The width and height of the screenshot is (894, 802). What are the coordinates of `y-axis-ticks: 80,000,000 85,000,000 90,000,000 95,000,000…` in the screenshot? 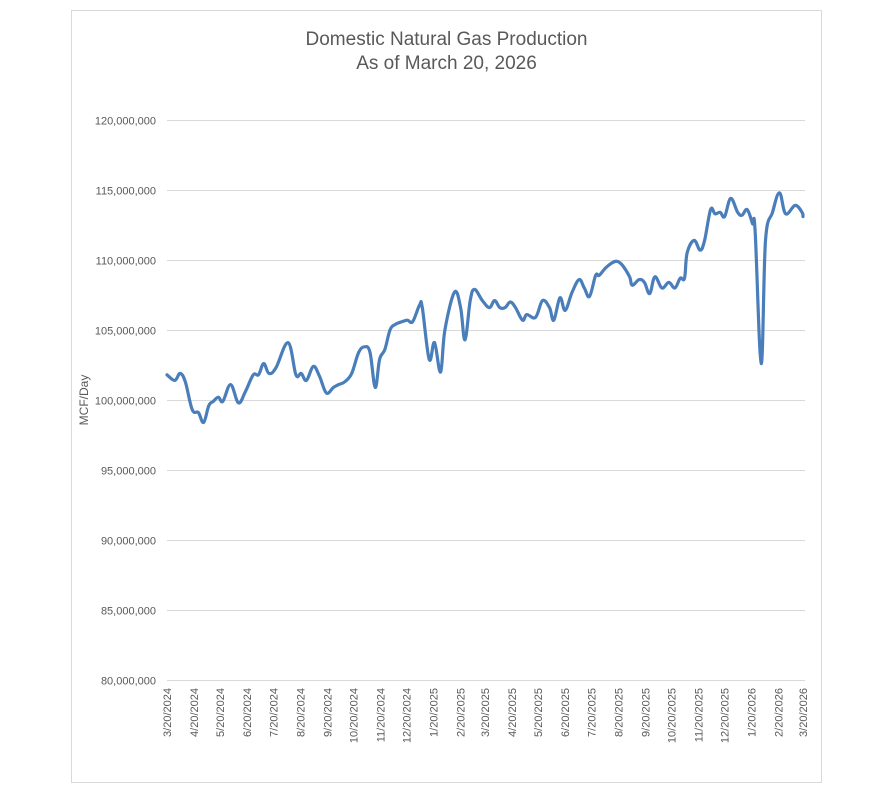 It's located at (125, 402).